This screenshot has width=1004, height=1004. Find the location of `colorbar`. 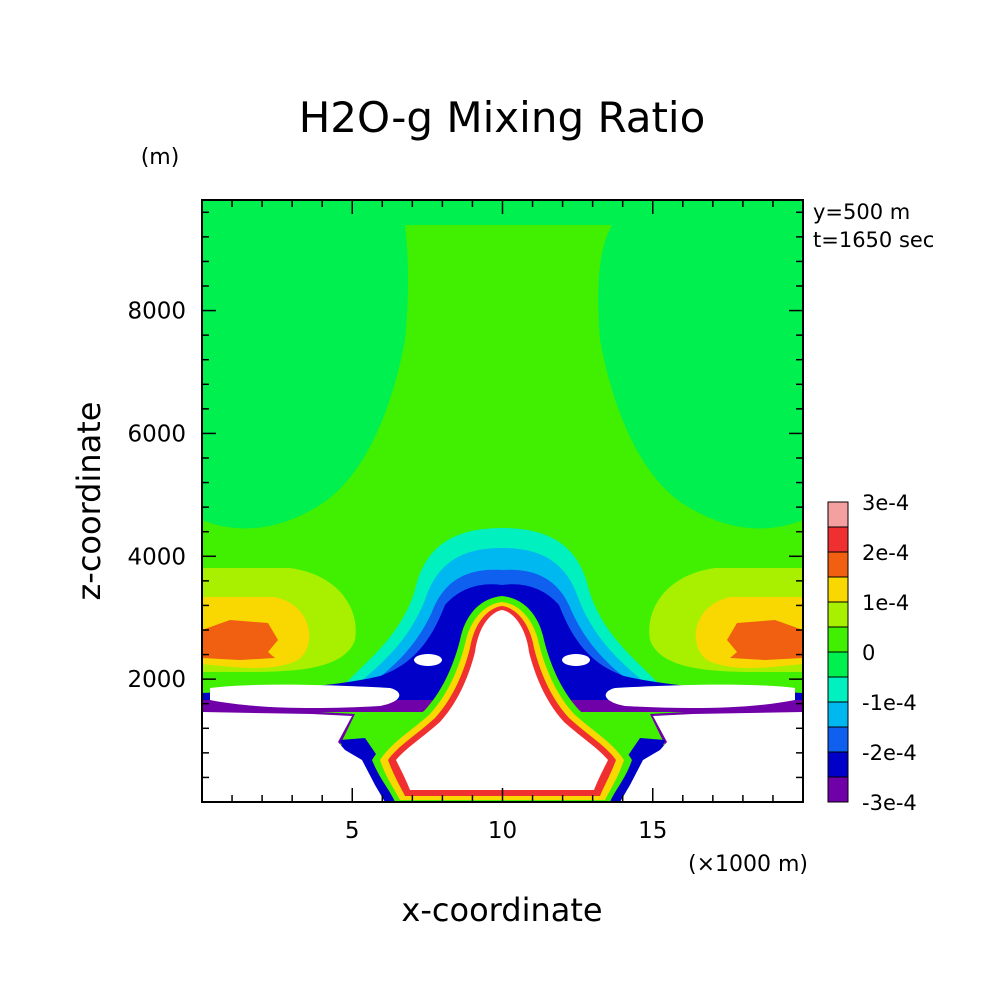

colorbar is located at coordinates (838, 652).